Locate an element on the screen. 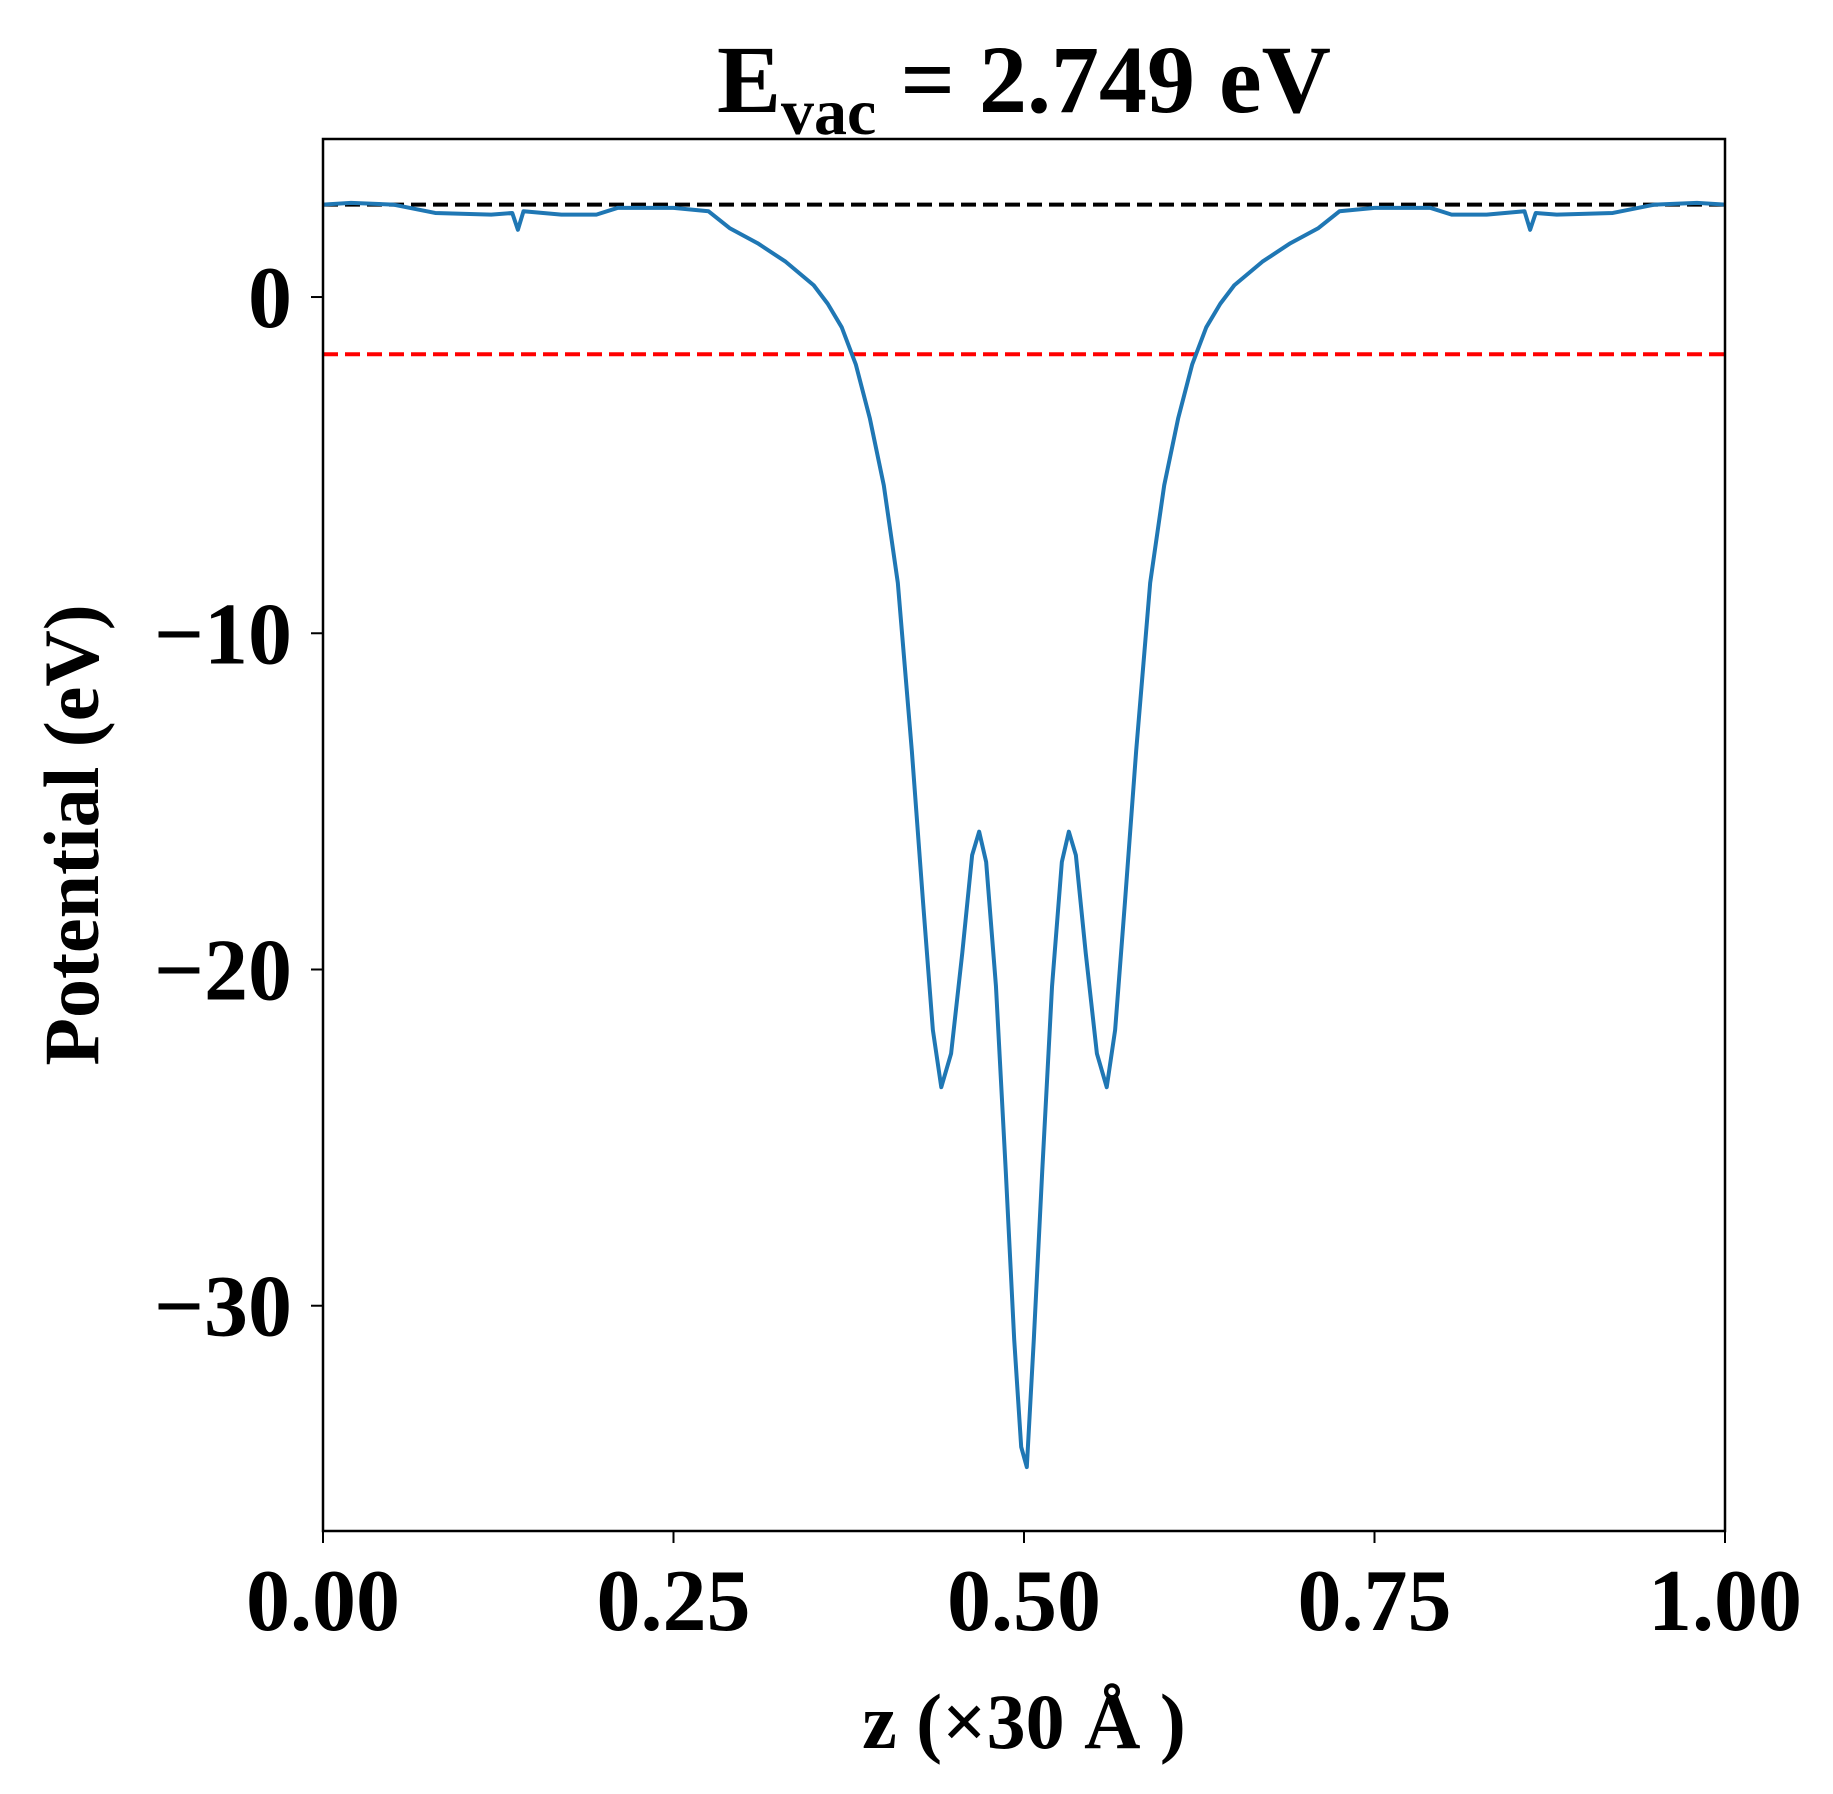  y-tick-label: 0 is located at coordinates (270, 298).